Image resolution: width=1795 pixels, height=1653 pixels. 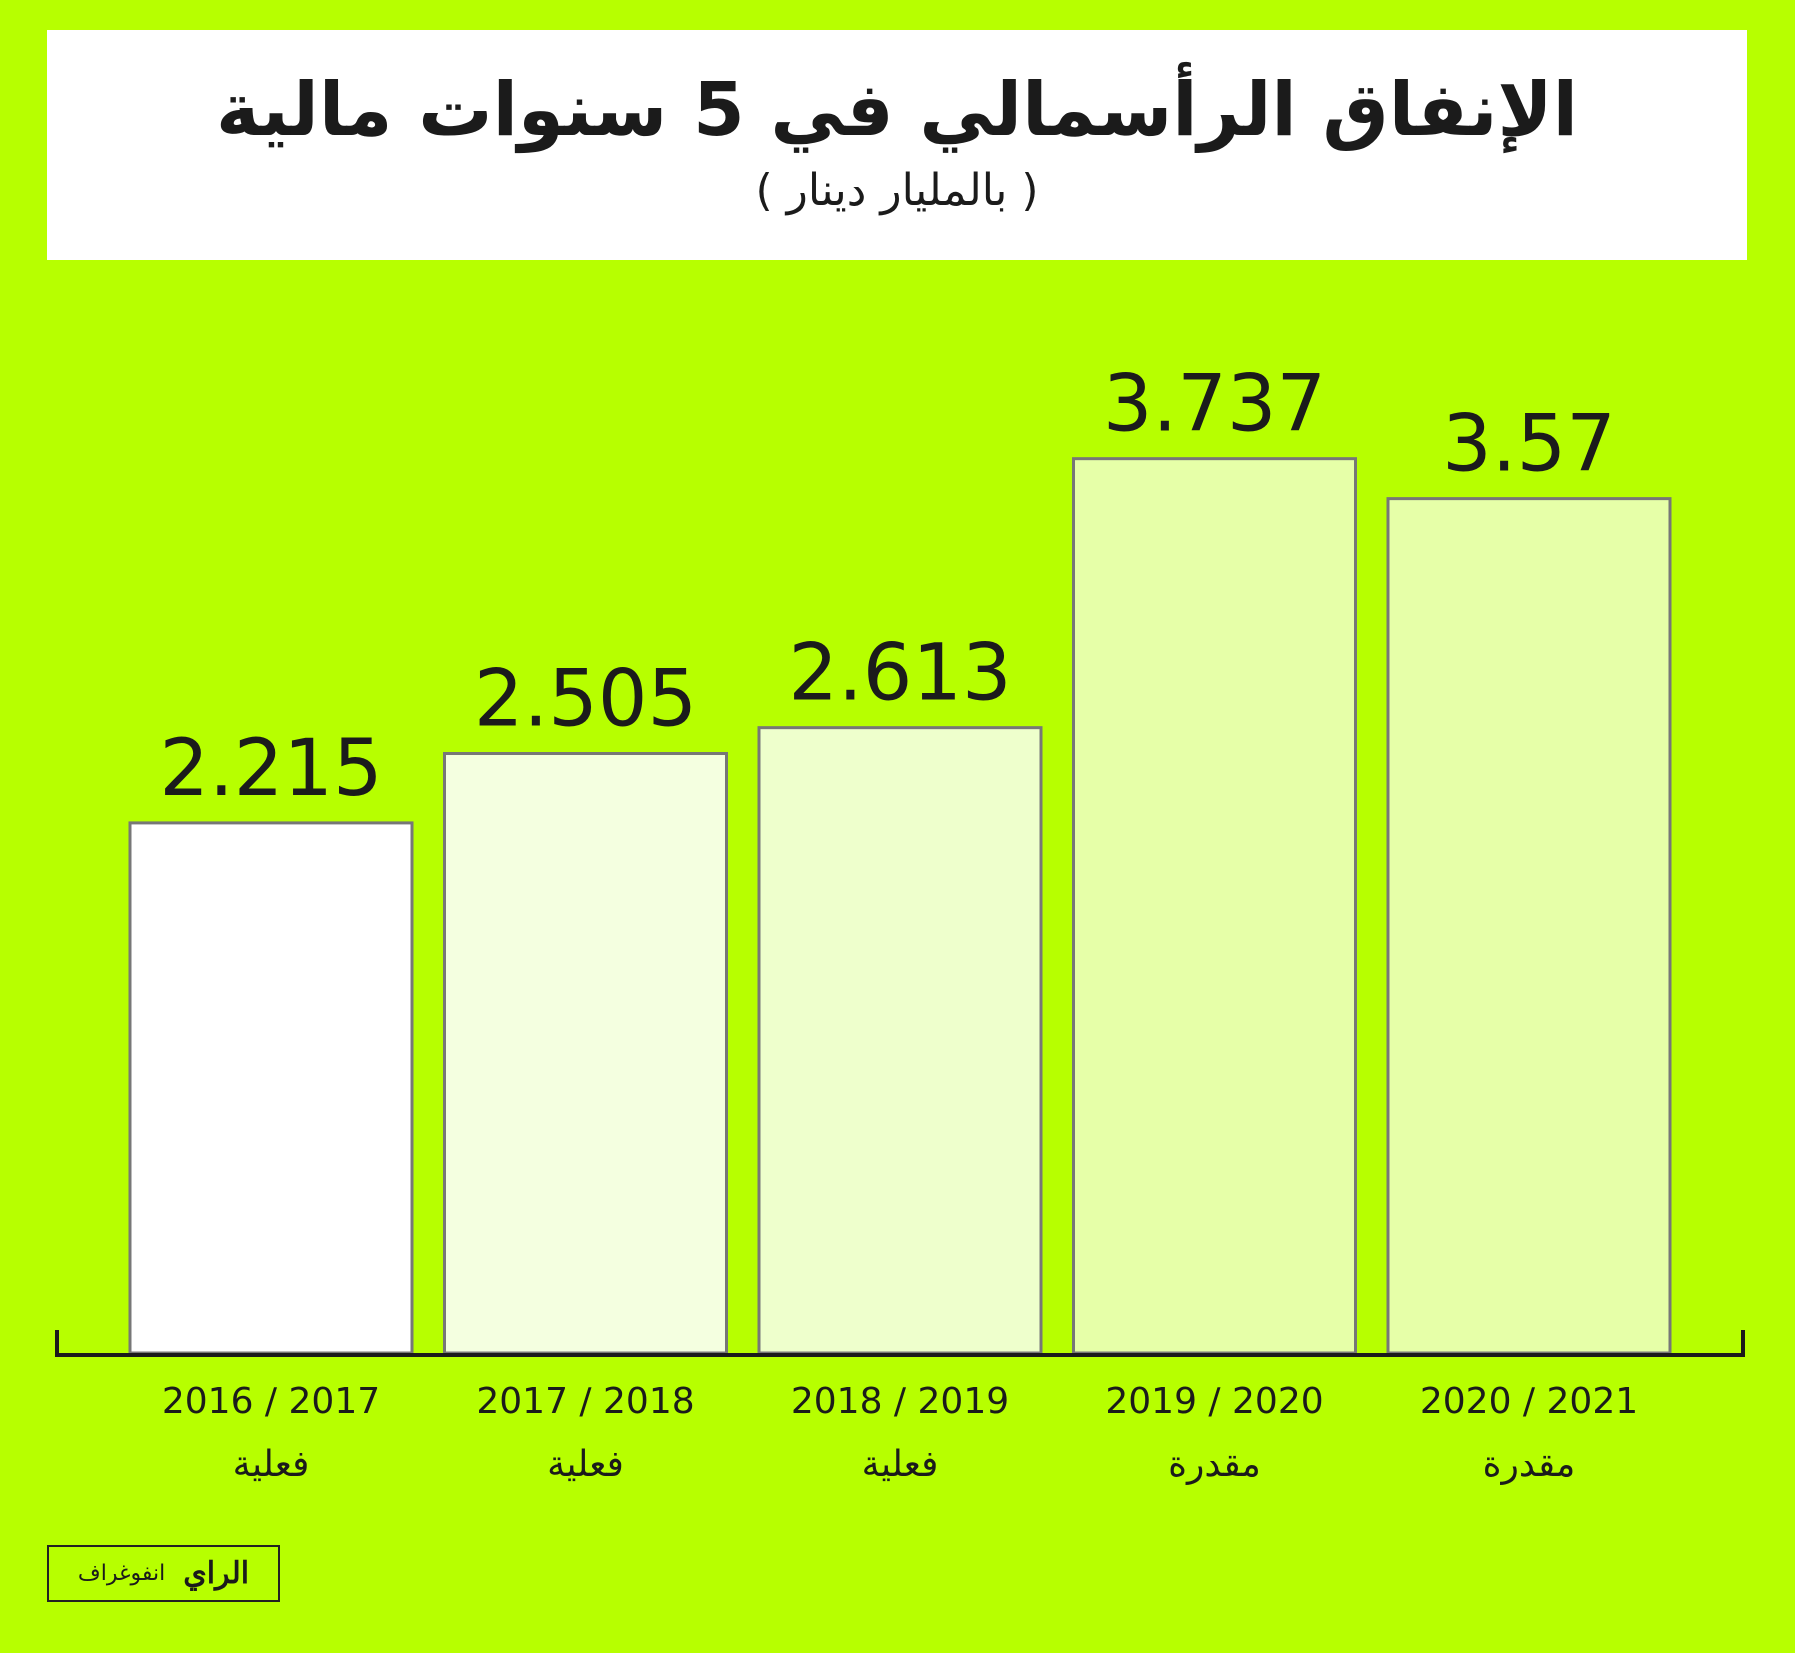 I want to click on alrai-logo: الراي, so click(x=216, y=1573).